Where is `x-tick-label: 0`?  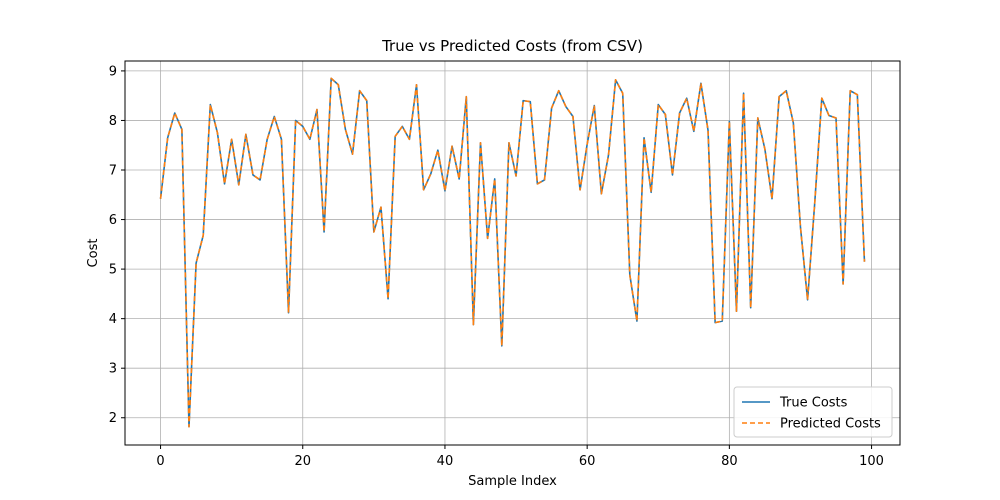
x-tick-label: 0 is located at coordinates (160, 461).